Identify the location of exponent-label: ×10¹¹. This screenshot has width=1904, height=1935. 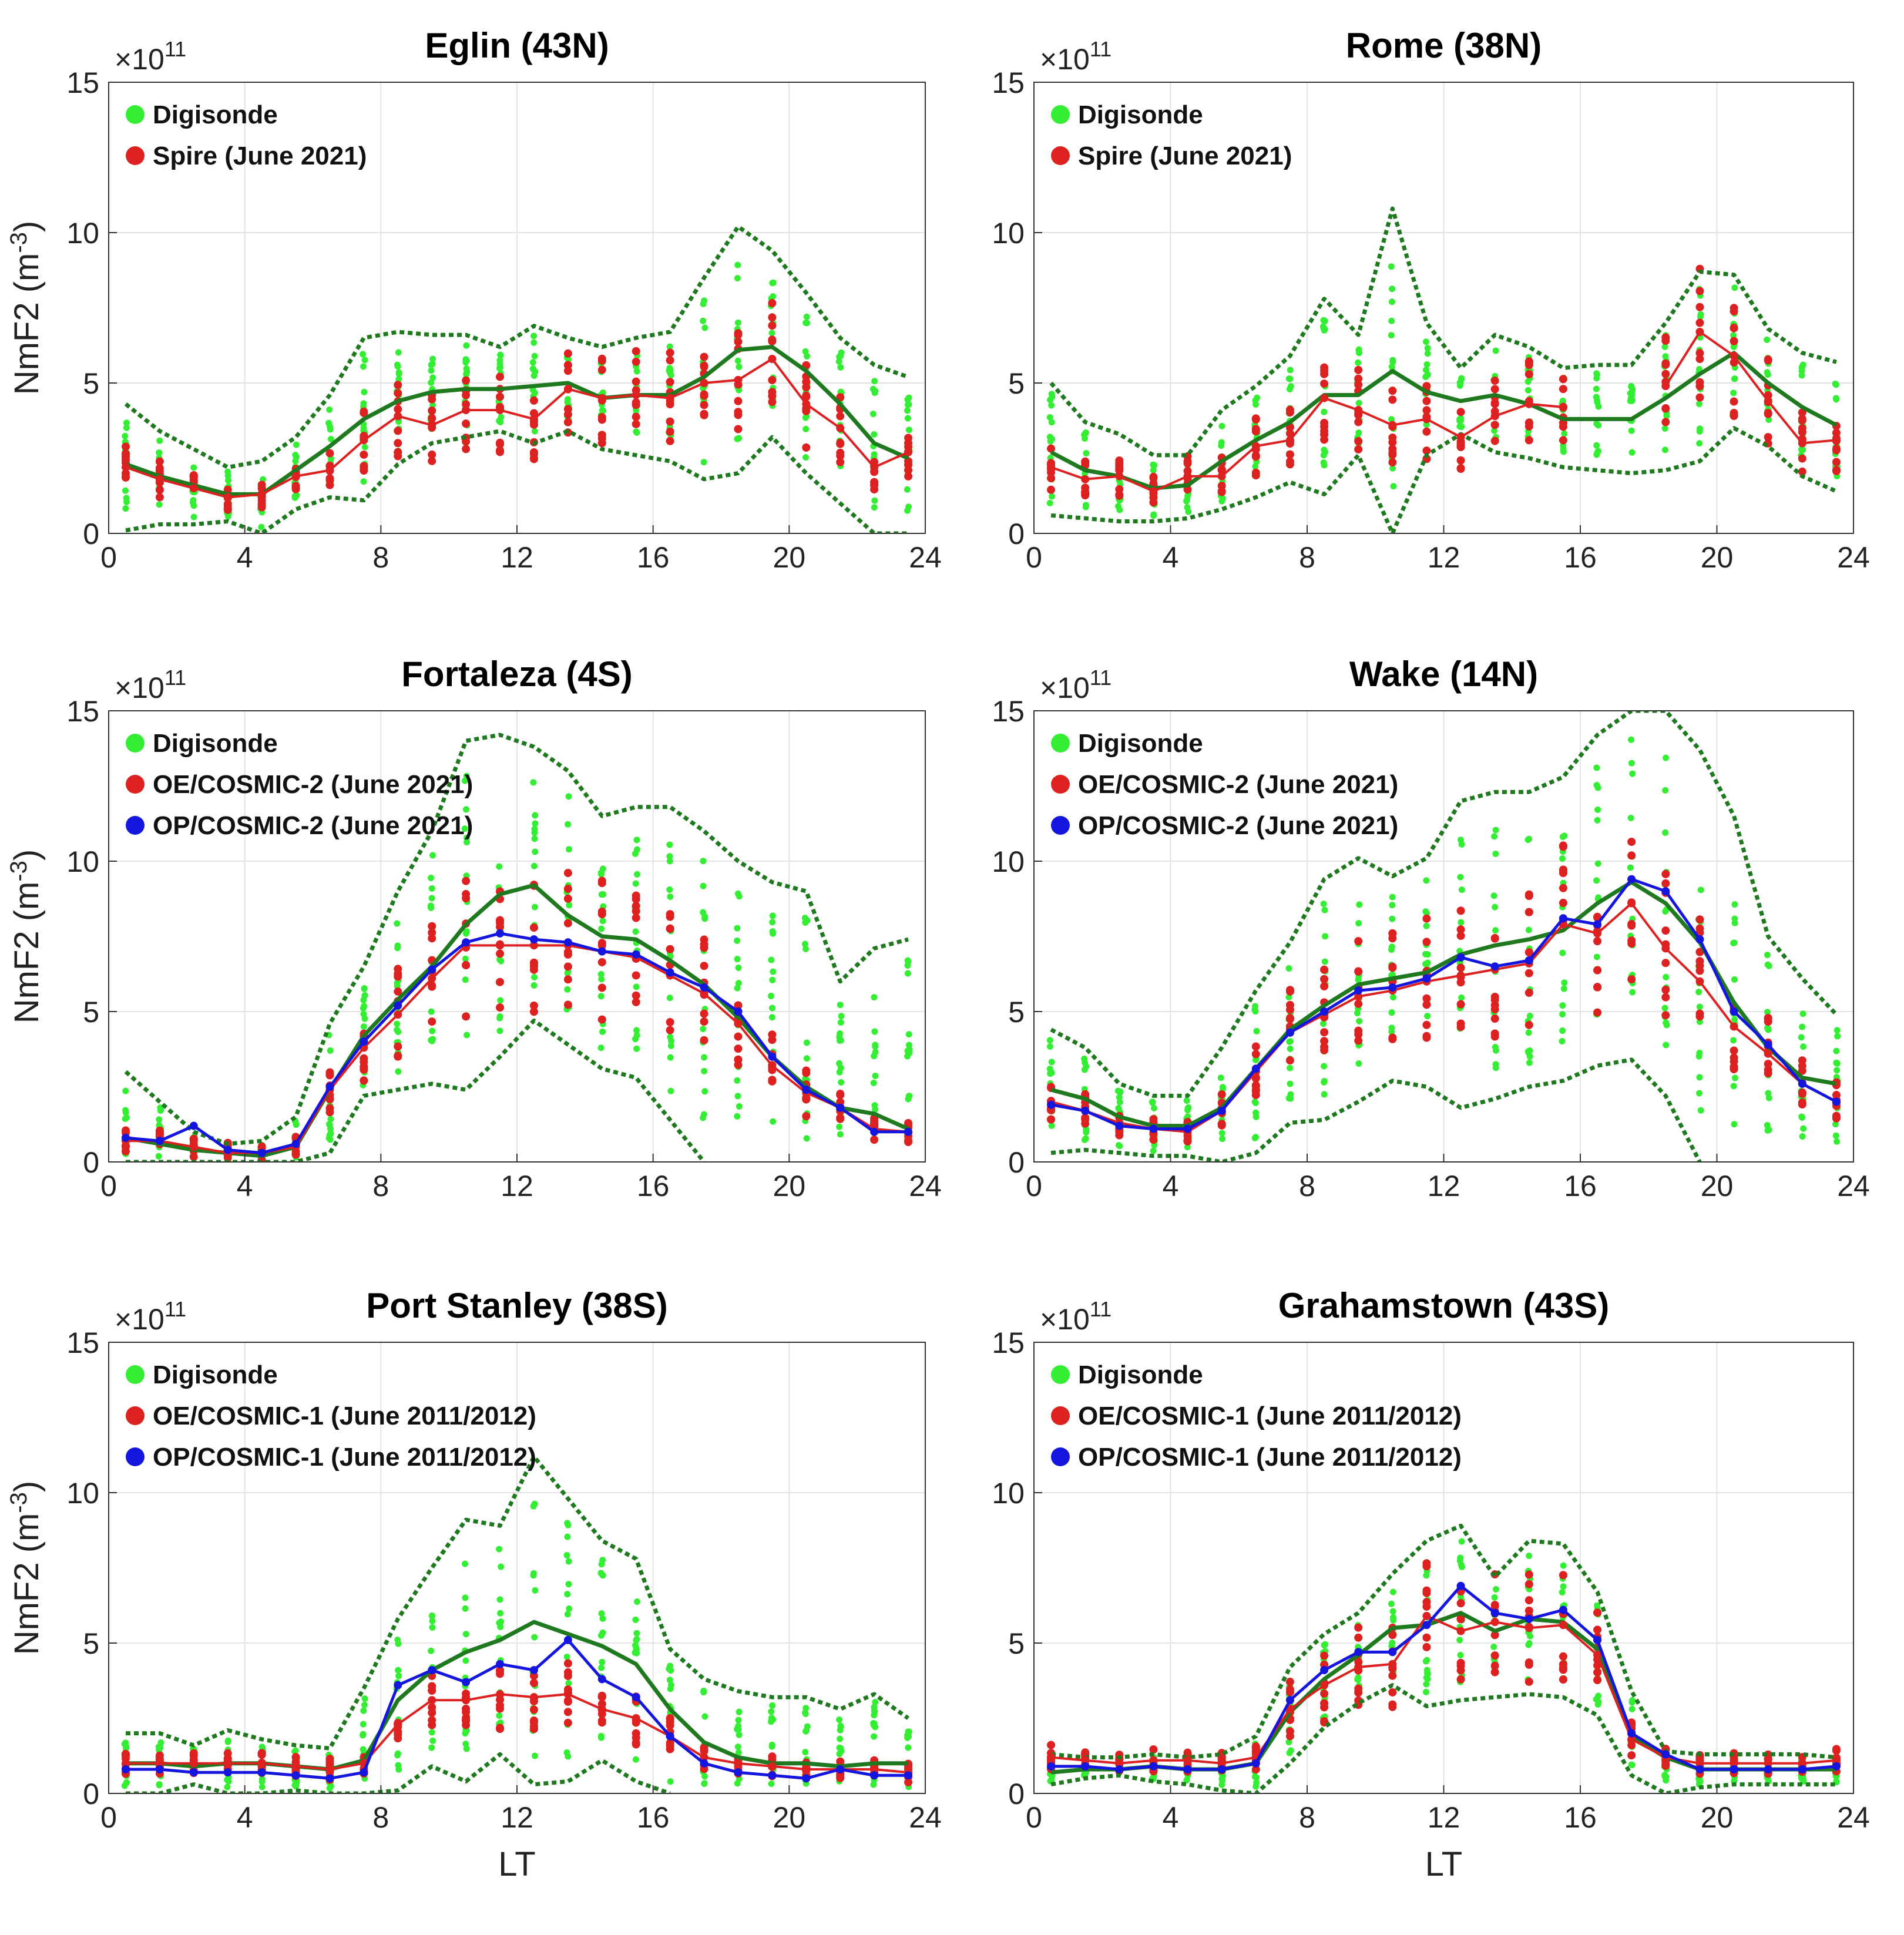
(150, 56).